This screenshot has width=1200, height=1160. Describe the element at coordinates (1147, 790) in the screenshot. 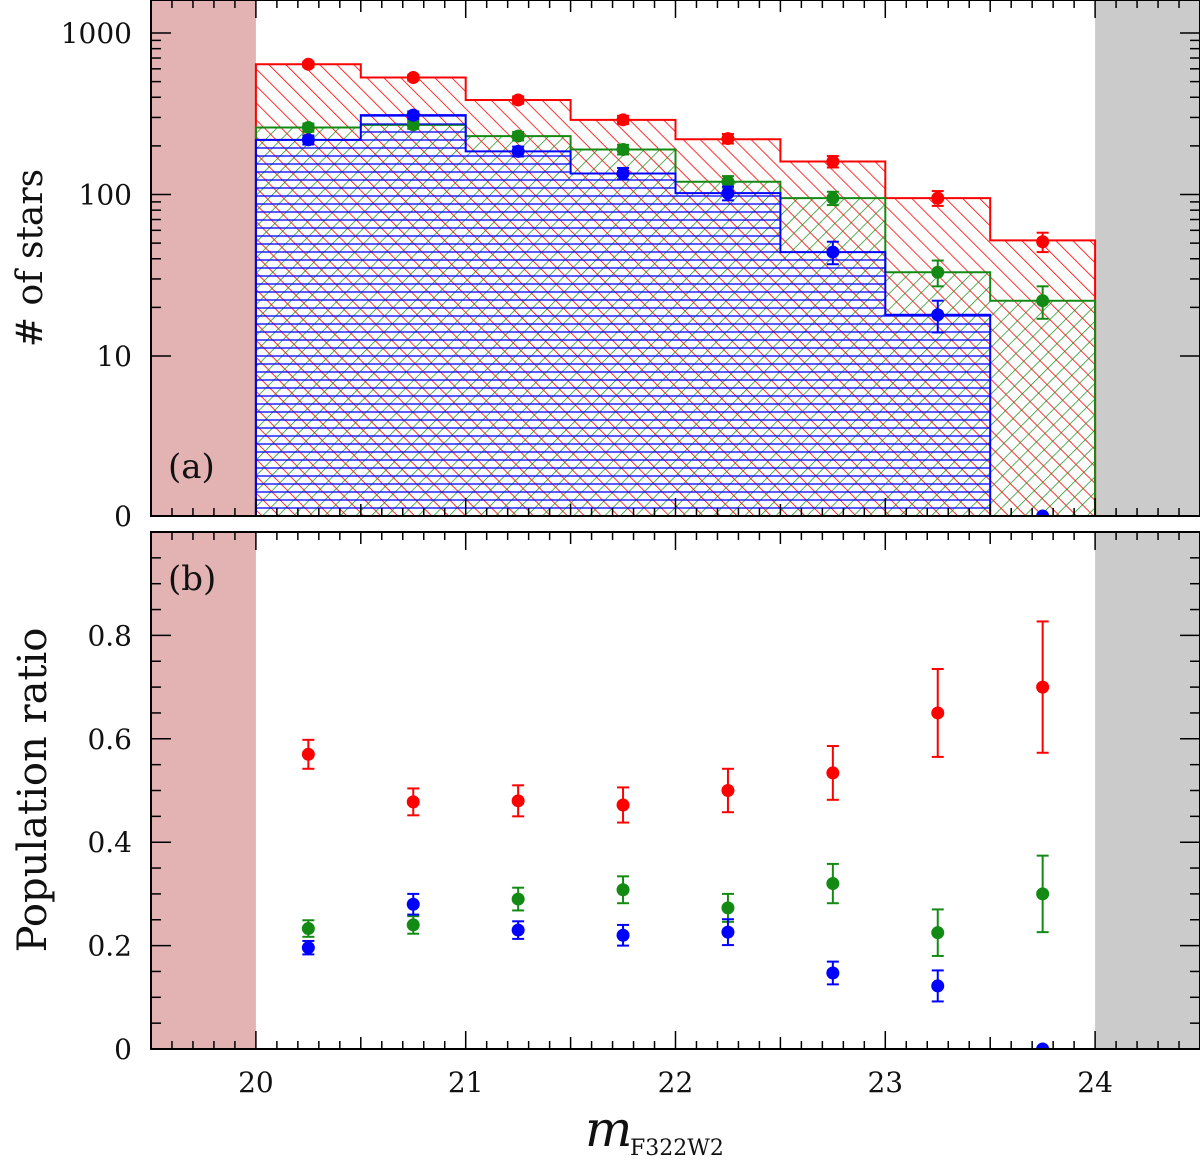

I see `excluded-region-faint` at that location.